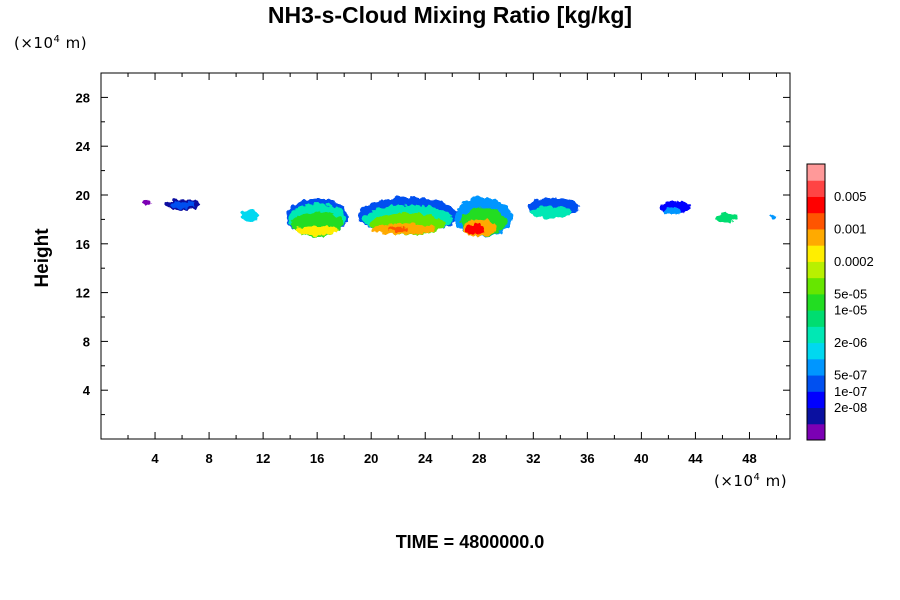 The image size is (900, 600). I want to click on colorbar-label: 5e-05, so click(850, 293).